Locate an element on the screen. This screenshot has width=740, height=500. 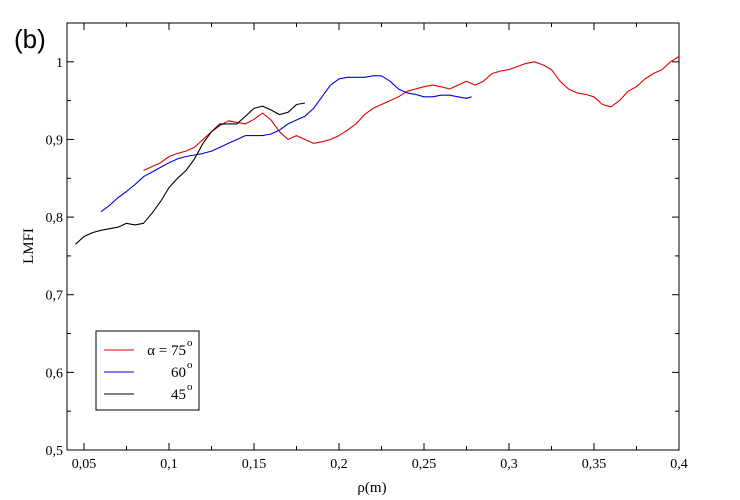
legend: α = 75 o60 o45 o is located at coordinates (147, 370).